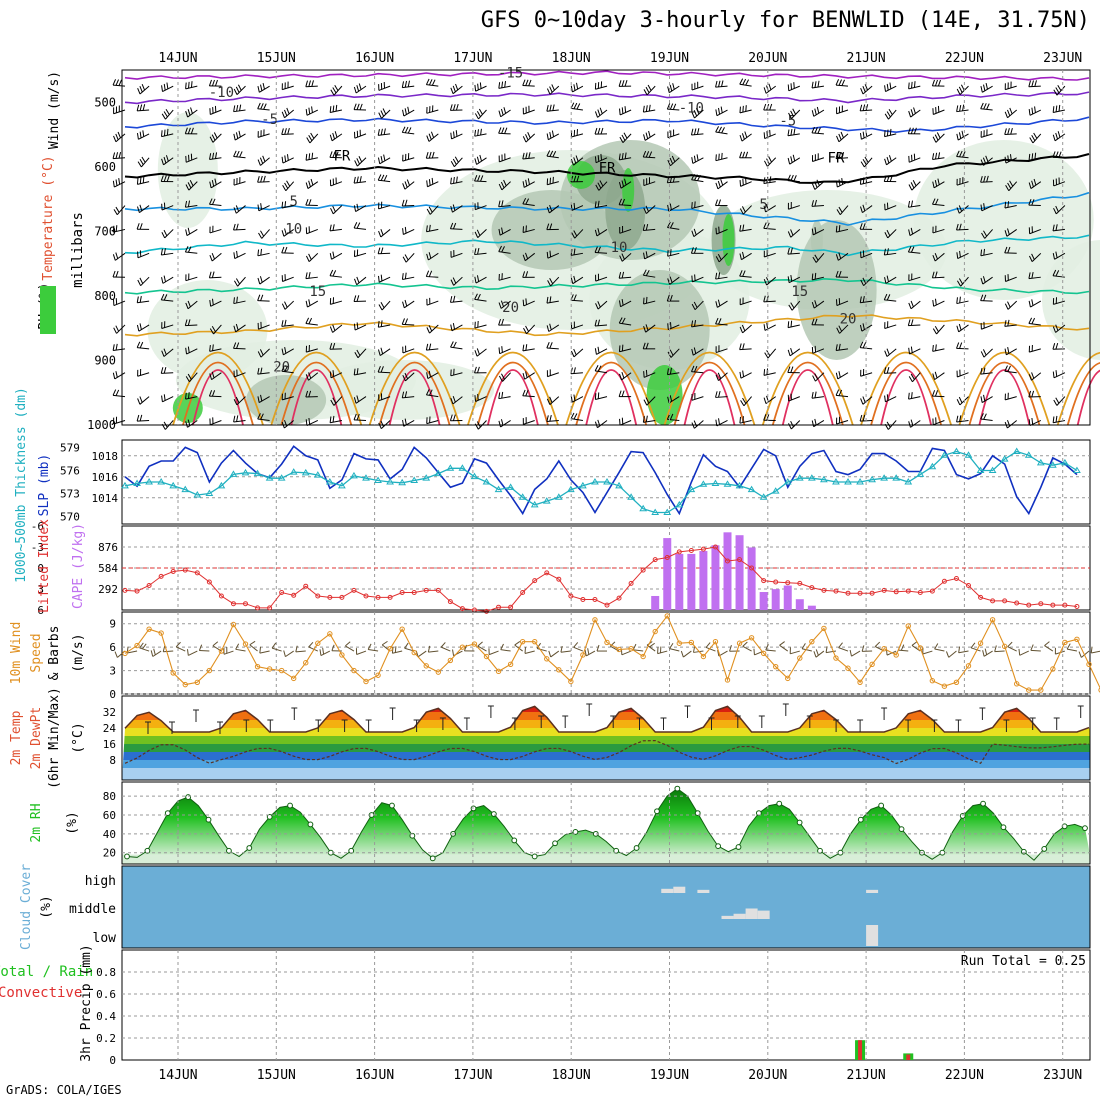  I want to click on warm-surface-contour, so click(807, 397).